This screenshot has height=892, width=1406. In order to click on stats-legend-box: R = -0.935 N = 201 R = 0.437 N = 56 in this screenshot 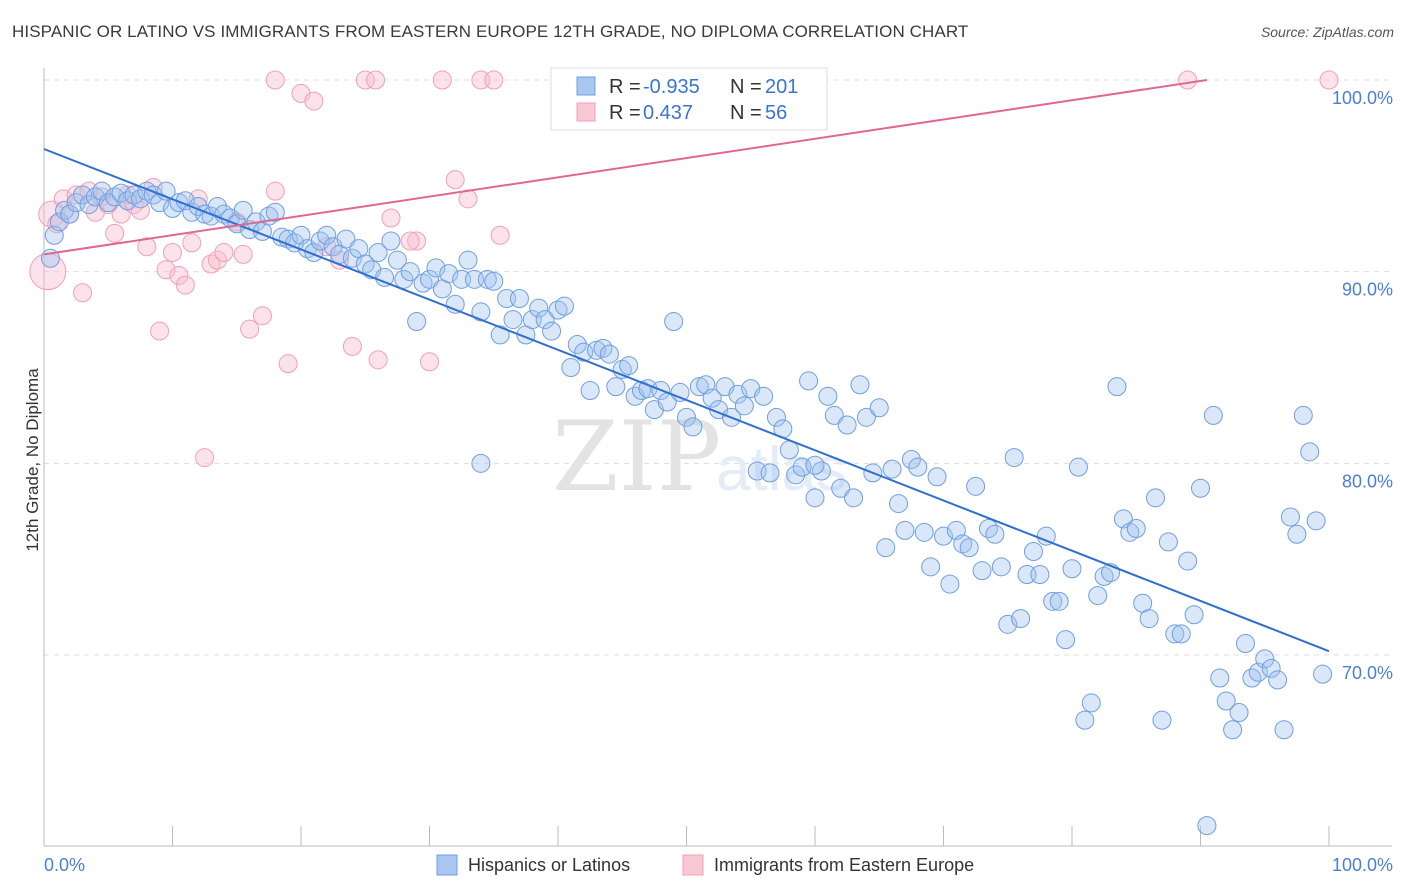, I will do `click(689, 99)`.